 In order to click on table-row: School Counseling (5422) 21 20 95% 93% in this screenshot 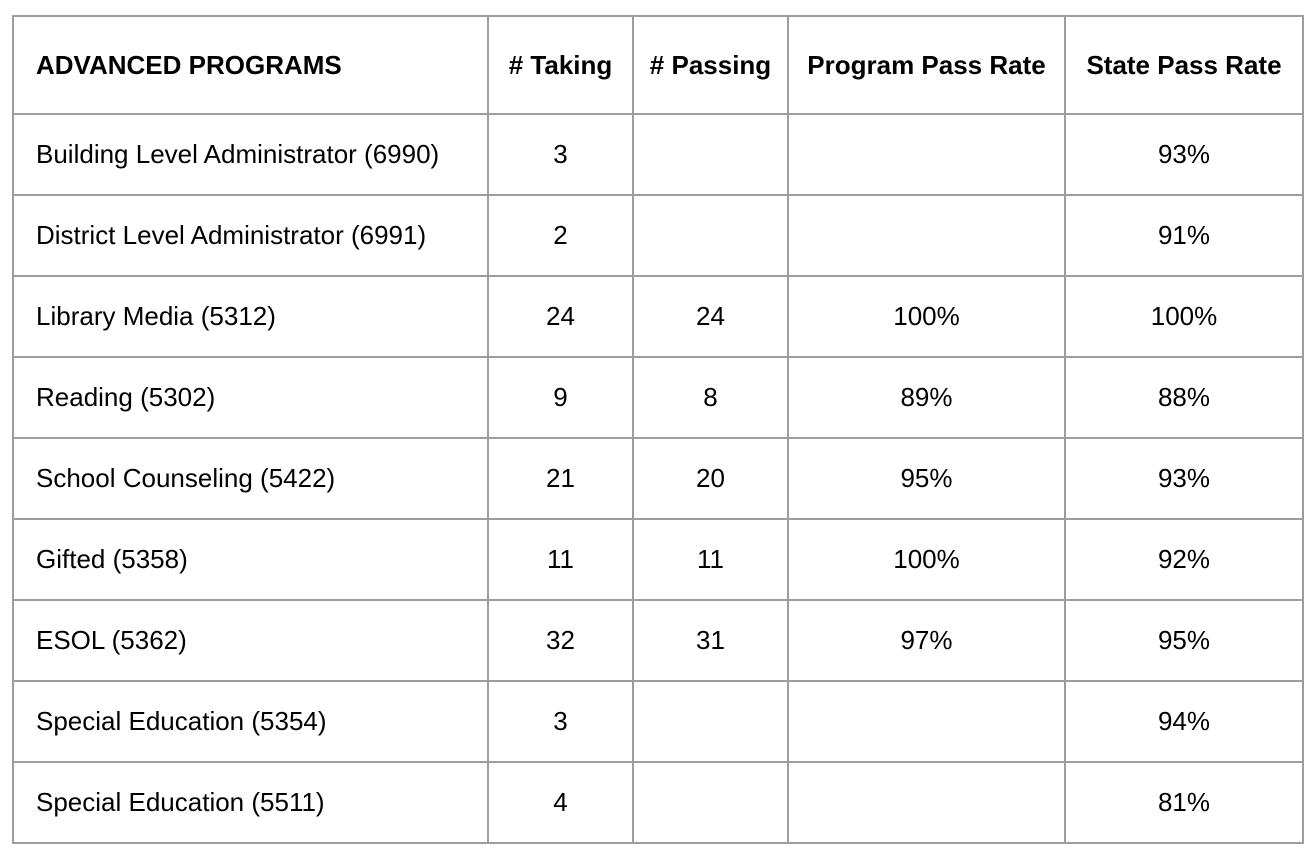, I will do `click(658, 478)`.